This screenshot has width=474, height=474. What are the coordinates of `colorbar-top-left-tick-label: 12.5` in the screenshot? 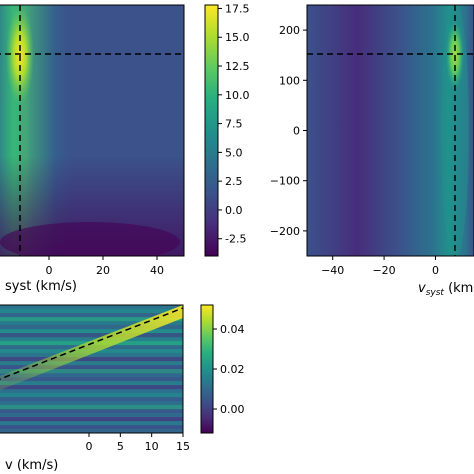 It's located at (237, 66).